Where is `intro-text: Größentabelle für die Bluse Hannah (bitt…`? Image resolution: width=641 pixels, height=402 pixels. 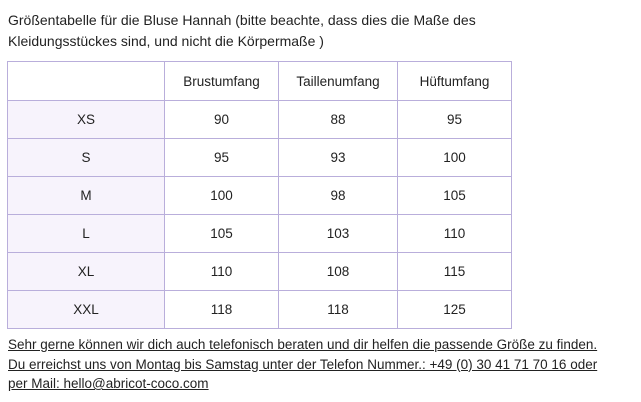
intro-text: Größentabelle für die Bluse Hannah (bitt… is located at coordinates (268, 31).